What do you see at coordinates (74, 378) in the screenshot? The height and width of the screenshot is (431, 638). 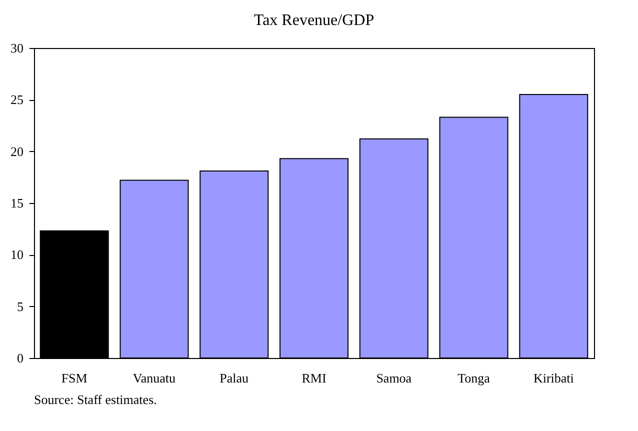 I see `x-tick-label: FSM` at bounding box center [74, 378].